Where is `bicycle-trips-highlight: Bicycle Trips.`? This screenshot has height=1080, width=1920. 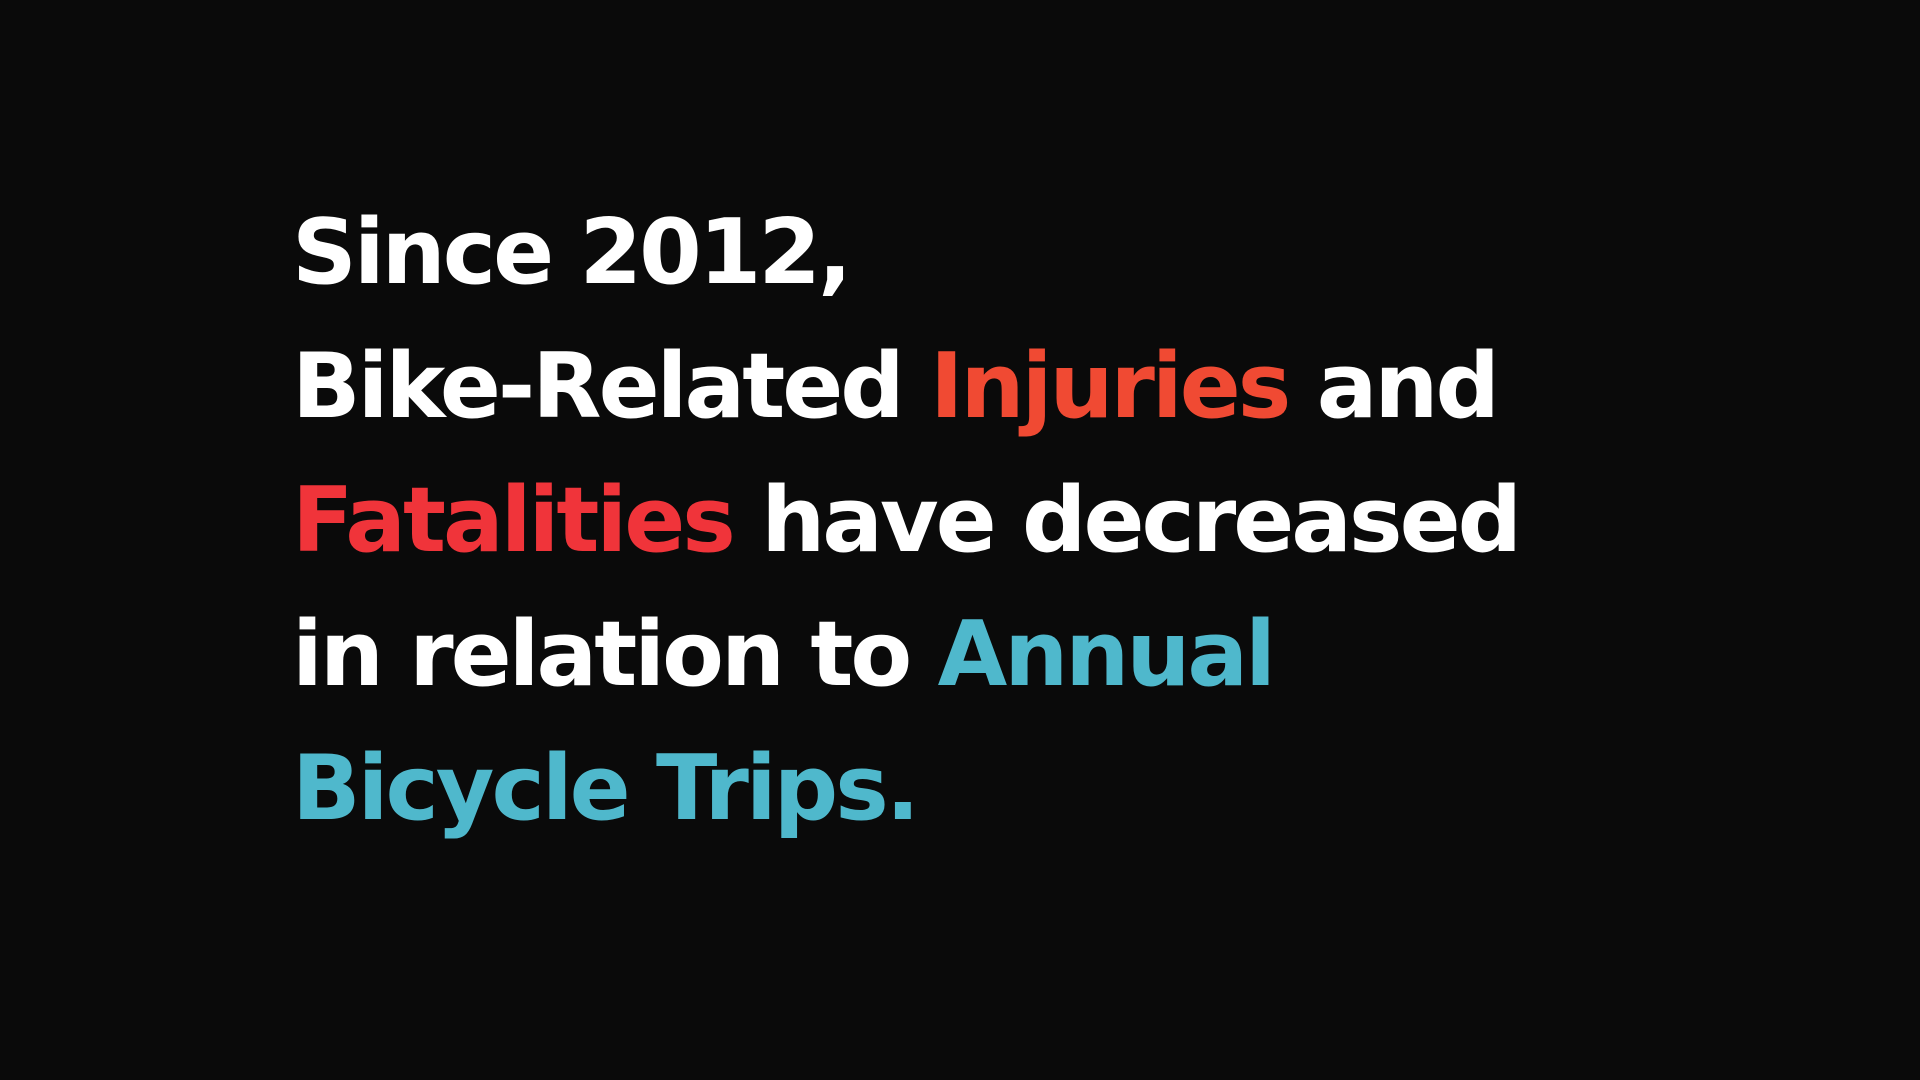 bicycle-trips-highlight: Bicycle Trips. is located at coordinates (606, 788).